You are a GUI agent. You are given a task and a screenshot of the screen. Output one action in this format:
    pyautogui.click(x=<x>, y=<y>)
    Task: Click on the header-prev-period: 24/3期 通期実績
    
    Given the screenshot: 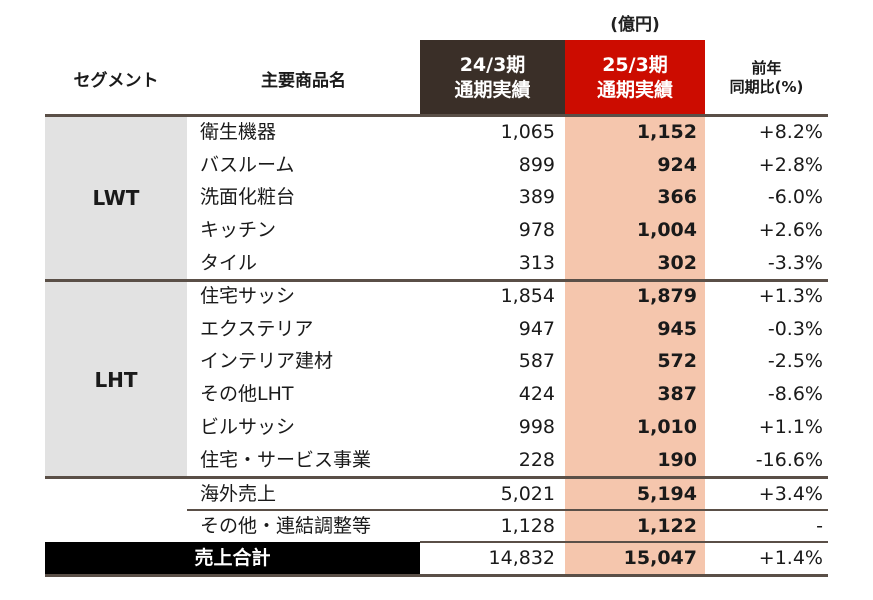 What is the action you would take?
    pyautogui.click(x=492, y=78)
    